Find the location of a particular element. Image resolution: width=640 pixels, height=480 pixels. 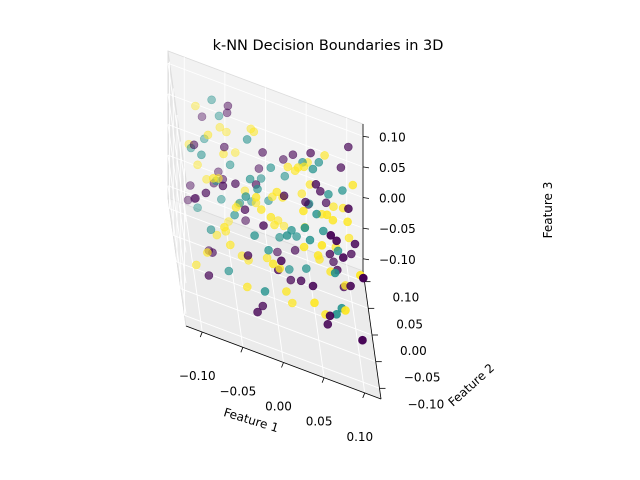

x-tick-label: 0.00 is located at coordinates (278, 407).